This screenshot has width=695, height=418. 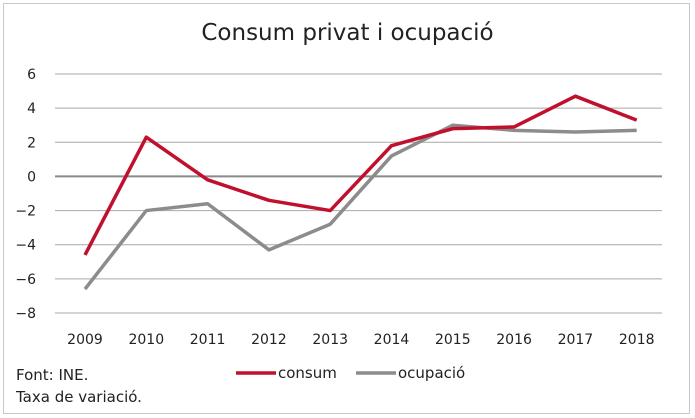 I want to click on x-tick-label: 2010, so click(x=146, y=340).